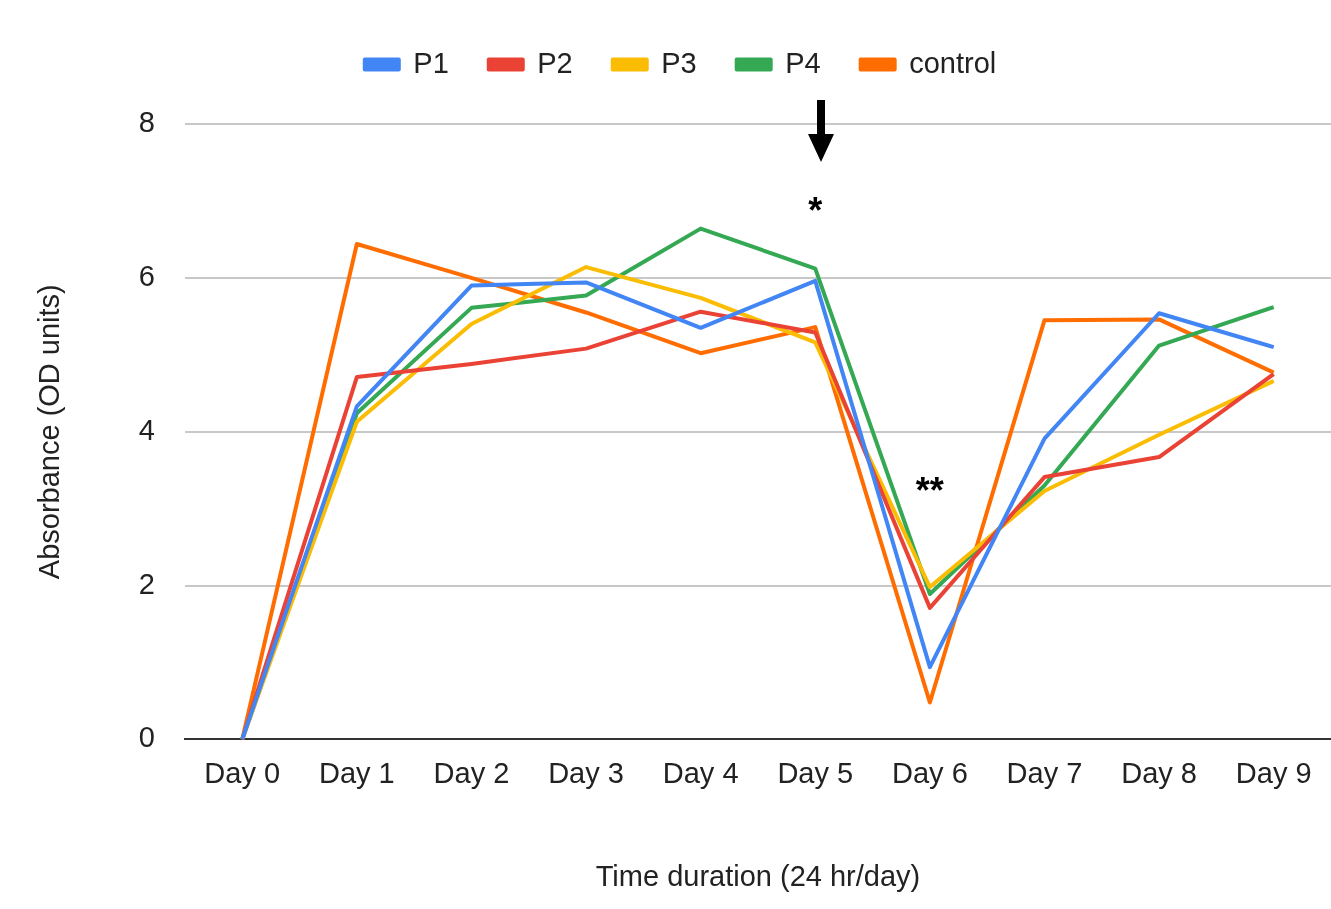 This screenshot has width=1331, height=909. Describe the element at coordinates (803, 62) in the screenshot. I see `legend-label: P4` at that location.